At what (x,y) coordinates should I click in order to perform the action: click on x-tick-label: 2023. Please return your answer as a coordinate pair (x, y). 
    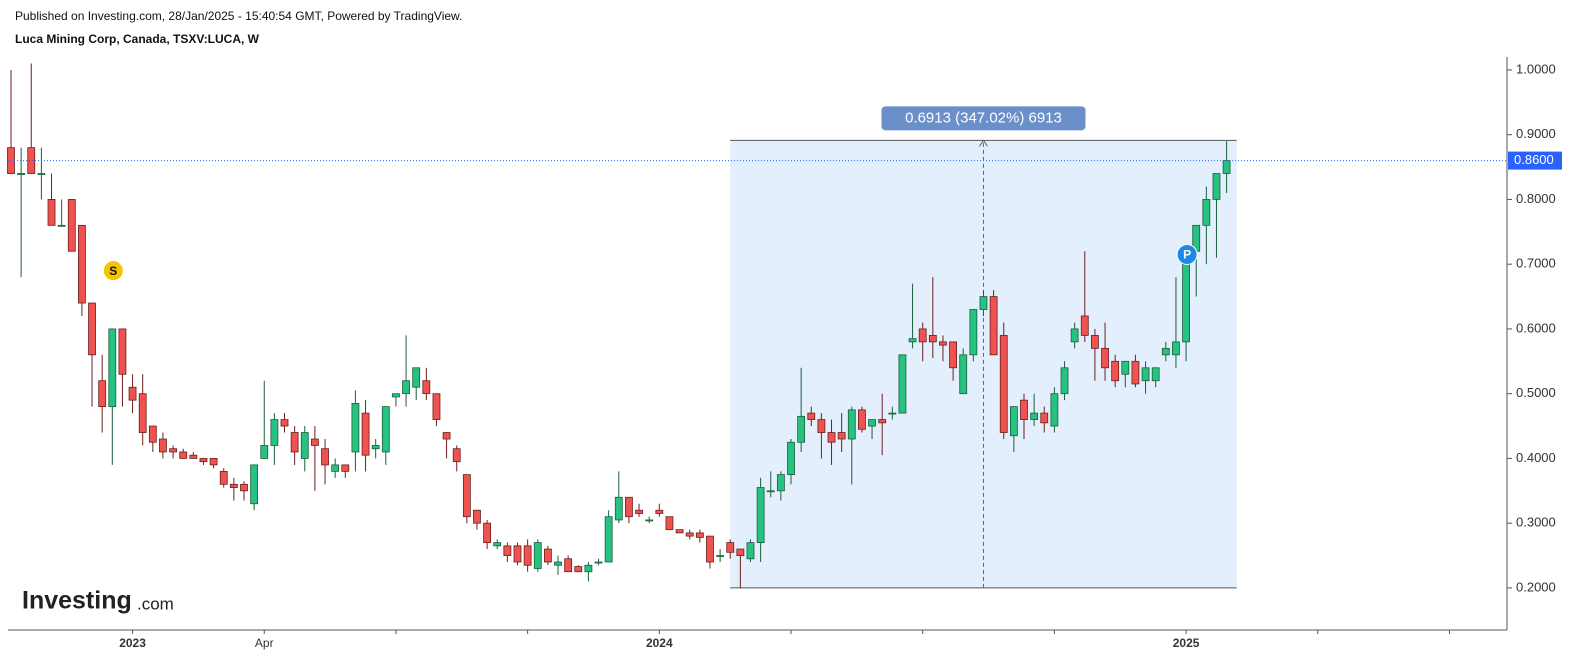
    Looking at the image, I should click on (132, 643).